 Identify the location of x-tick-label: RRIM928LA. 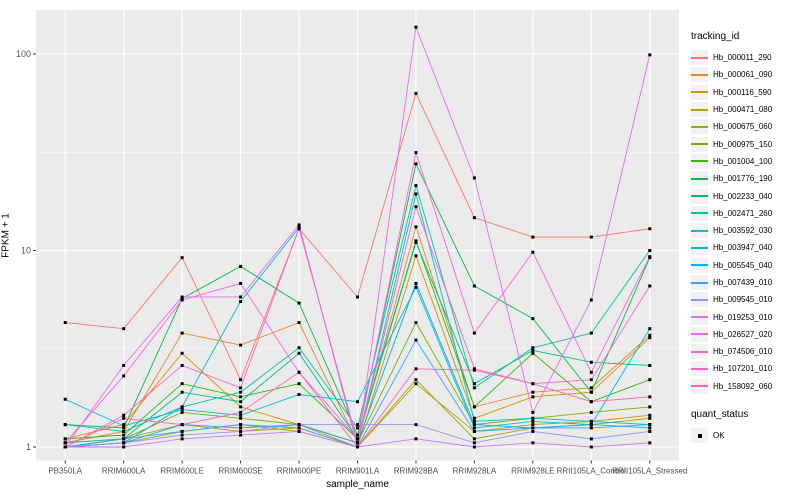
(475, 471).